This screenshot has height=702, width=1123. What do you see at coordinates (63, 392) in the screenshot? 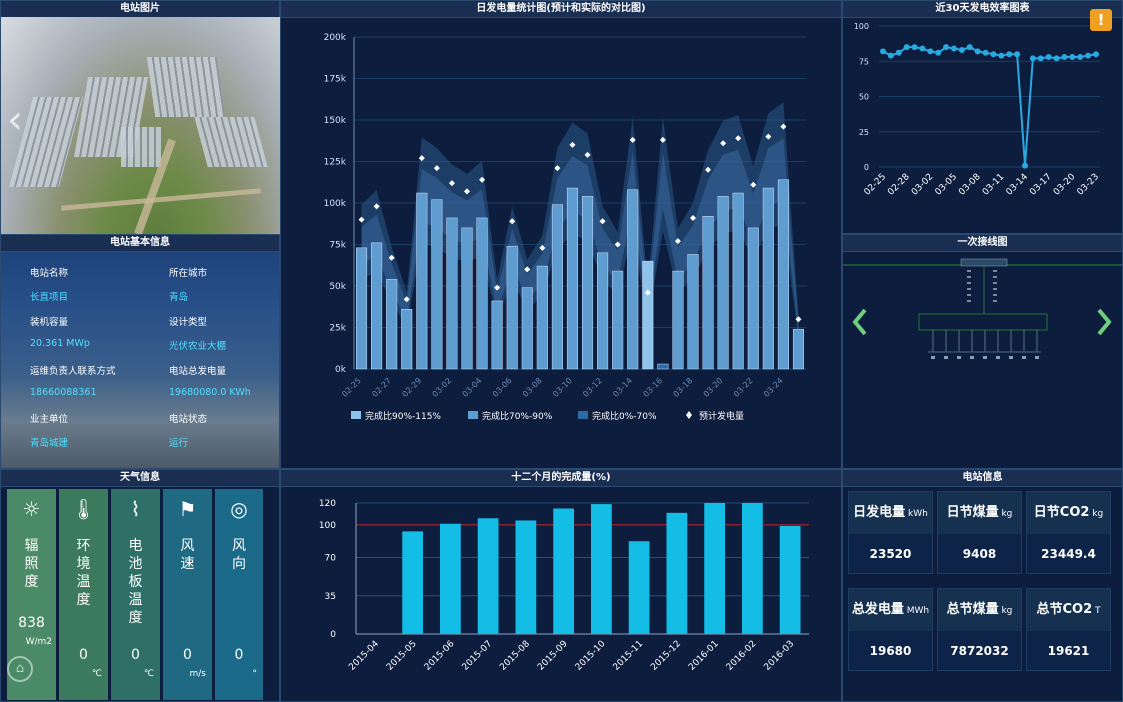
I see `contact-value: 18660088361` at bounding box center [63, 392].